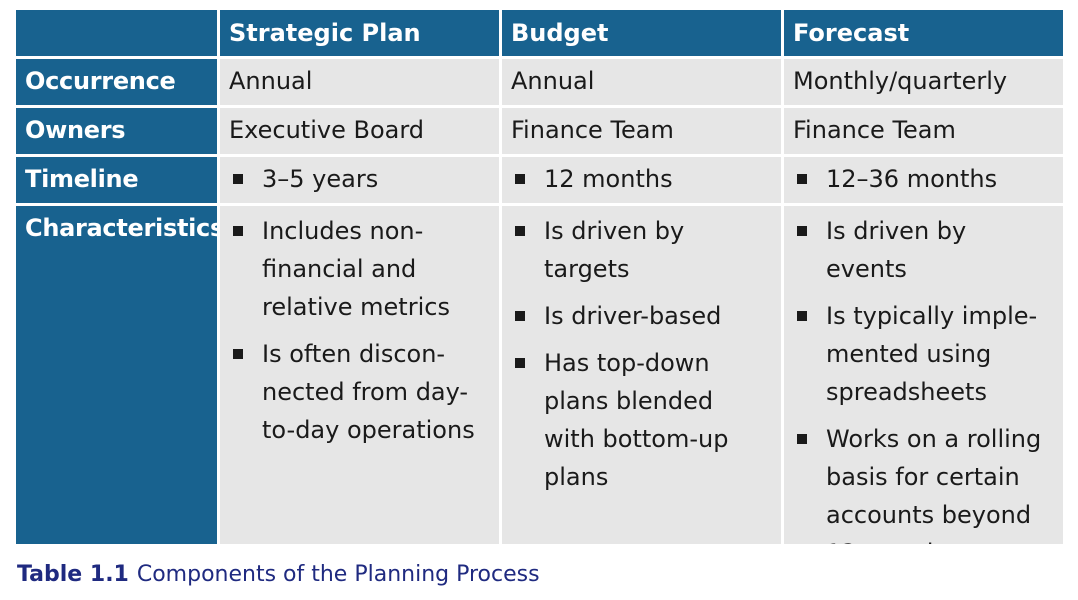 Image resolution: width=1078 pixels, height=600 pixels. What do you see at coordinates (73, 574) in the screenshot?
I see `table-caption-number: Table 1.1` at bounding box center [73, 574].